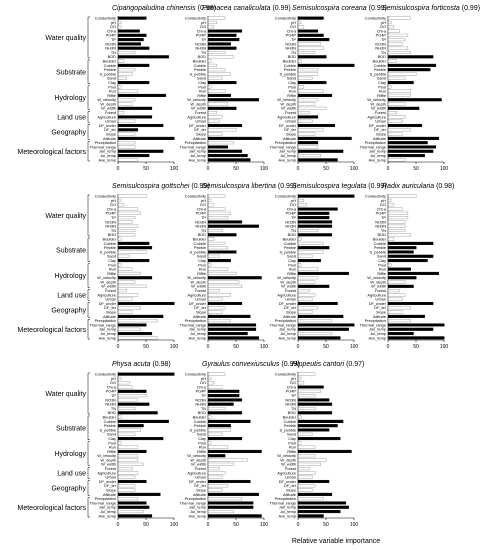  Describe the element at coordinates (110, 485) in the screenshot. I see `variable-label: DF_ter` at that location.